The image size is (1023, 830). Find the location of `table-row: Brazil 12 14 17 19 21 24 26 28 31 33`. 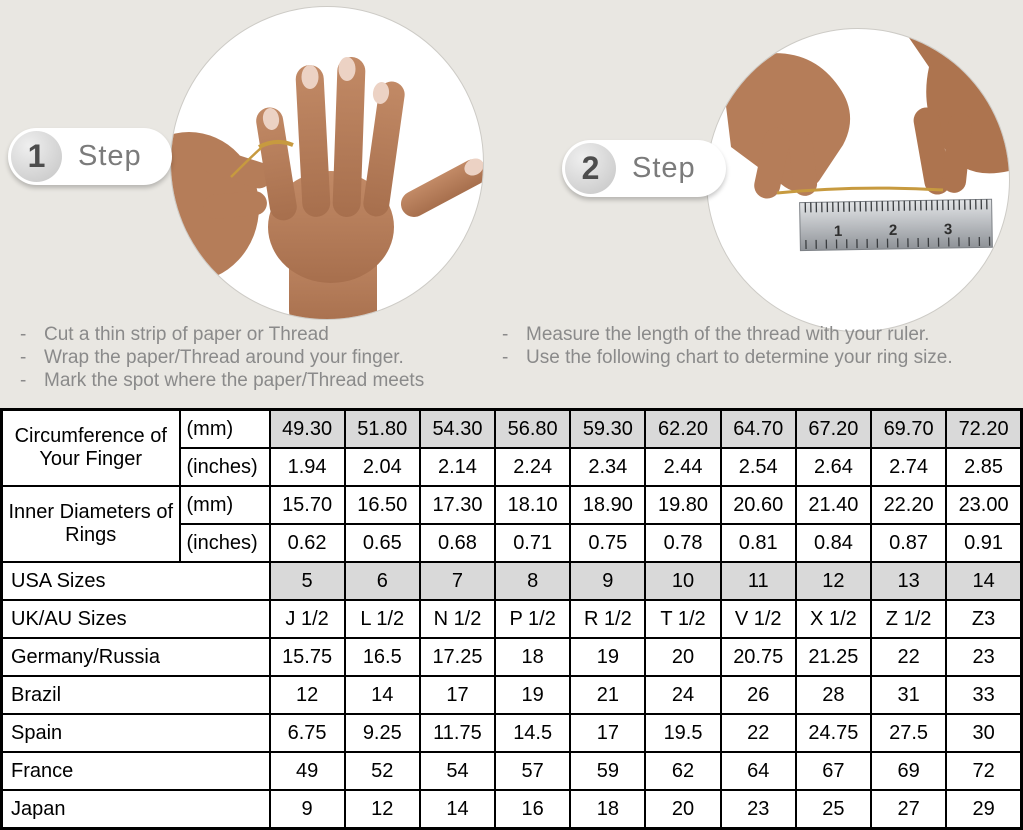

table-row: Brazil 12 14 17 19 21 24 26 28 31 33 is located at coordinates (511, 695).